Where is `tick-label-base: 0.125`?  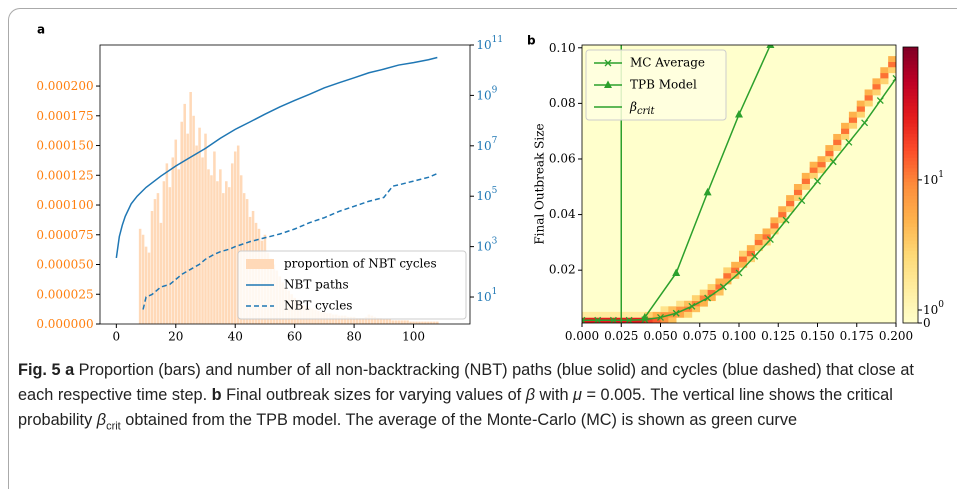 tick-label-base: 0.125 is located at coordinates (778, 336).